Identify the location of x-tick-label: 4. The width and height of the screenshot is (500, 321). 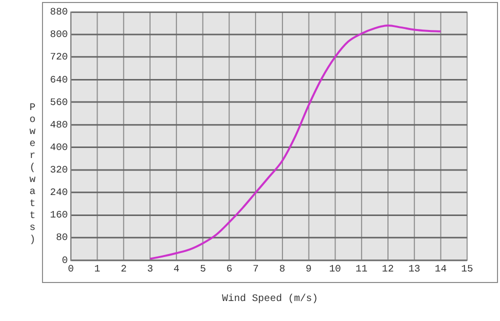
(177, 269).